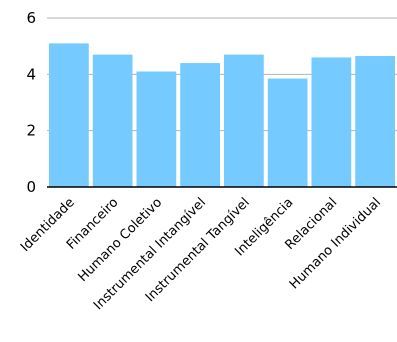 Image resolution: width=397 pixels, height=342 pixels. I want to click on y-tick-label: 4, so click(31, 74).